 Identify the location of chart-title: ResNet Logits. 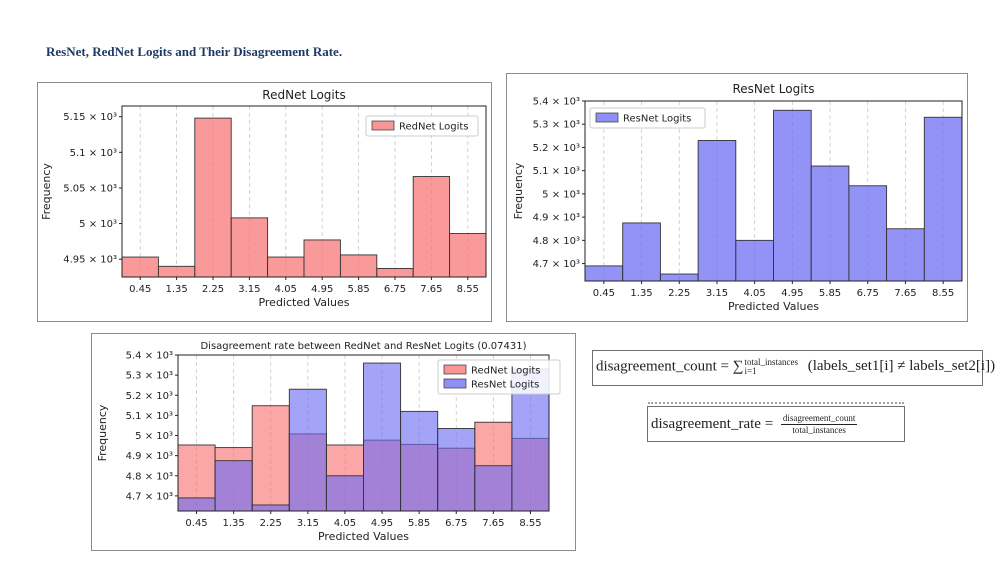
(773, 89).